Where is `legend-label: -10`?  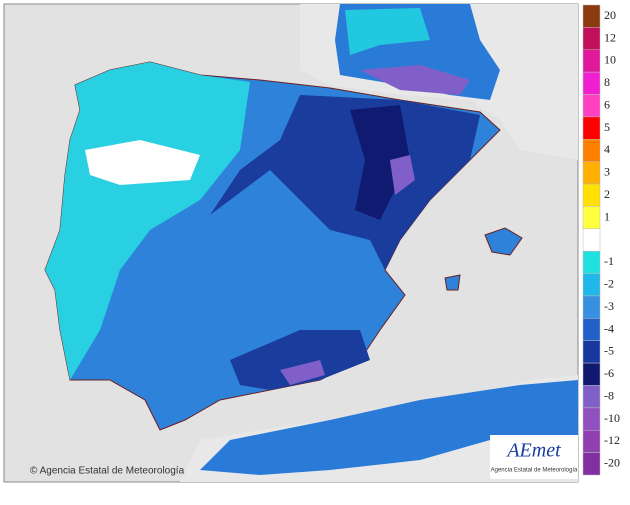 legend-label: -10 is located at coordinates (612, 418).